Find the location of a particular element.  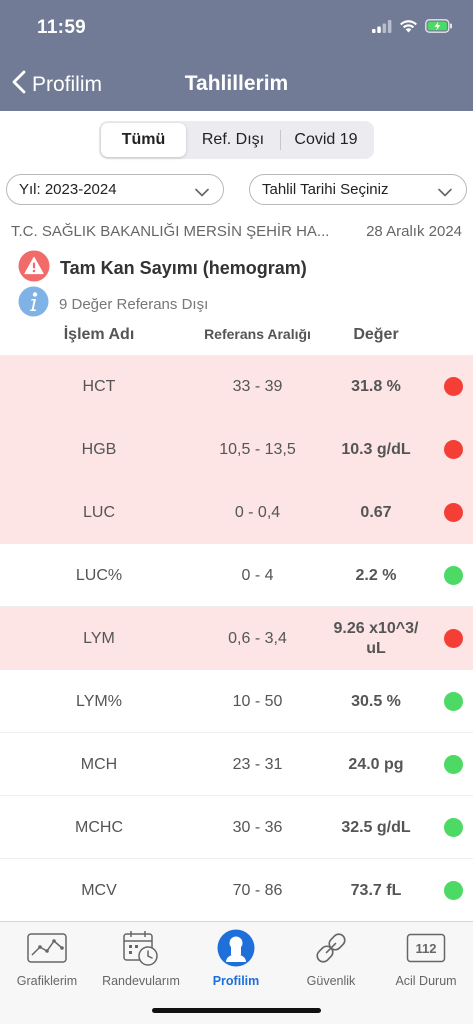

segment-covid: Covid 19 is located at coordinates (326, 139).